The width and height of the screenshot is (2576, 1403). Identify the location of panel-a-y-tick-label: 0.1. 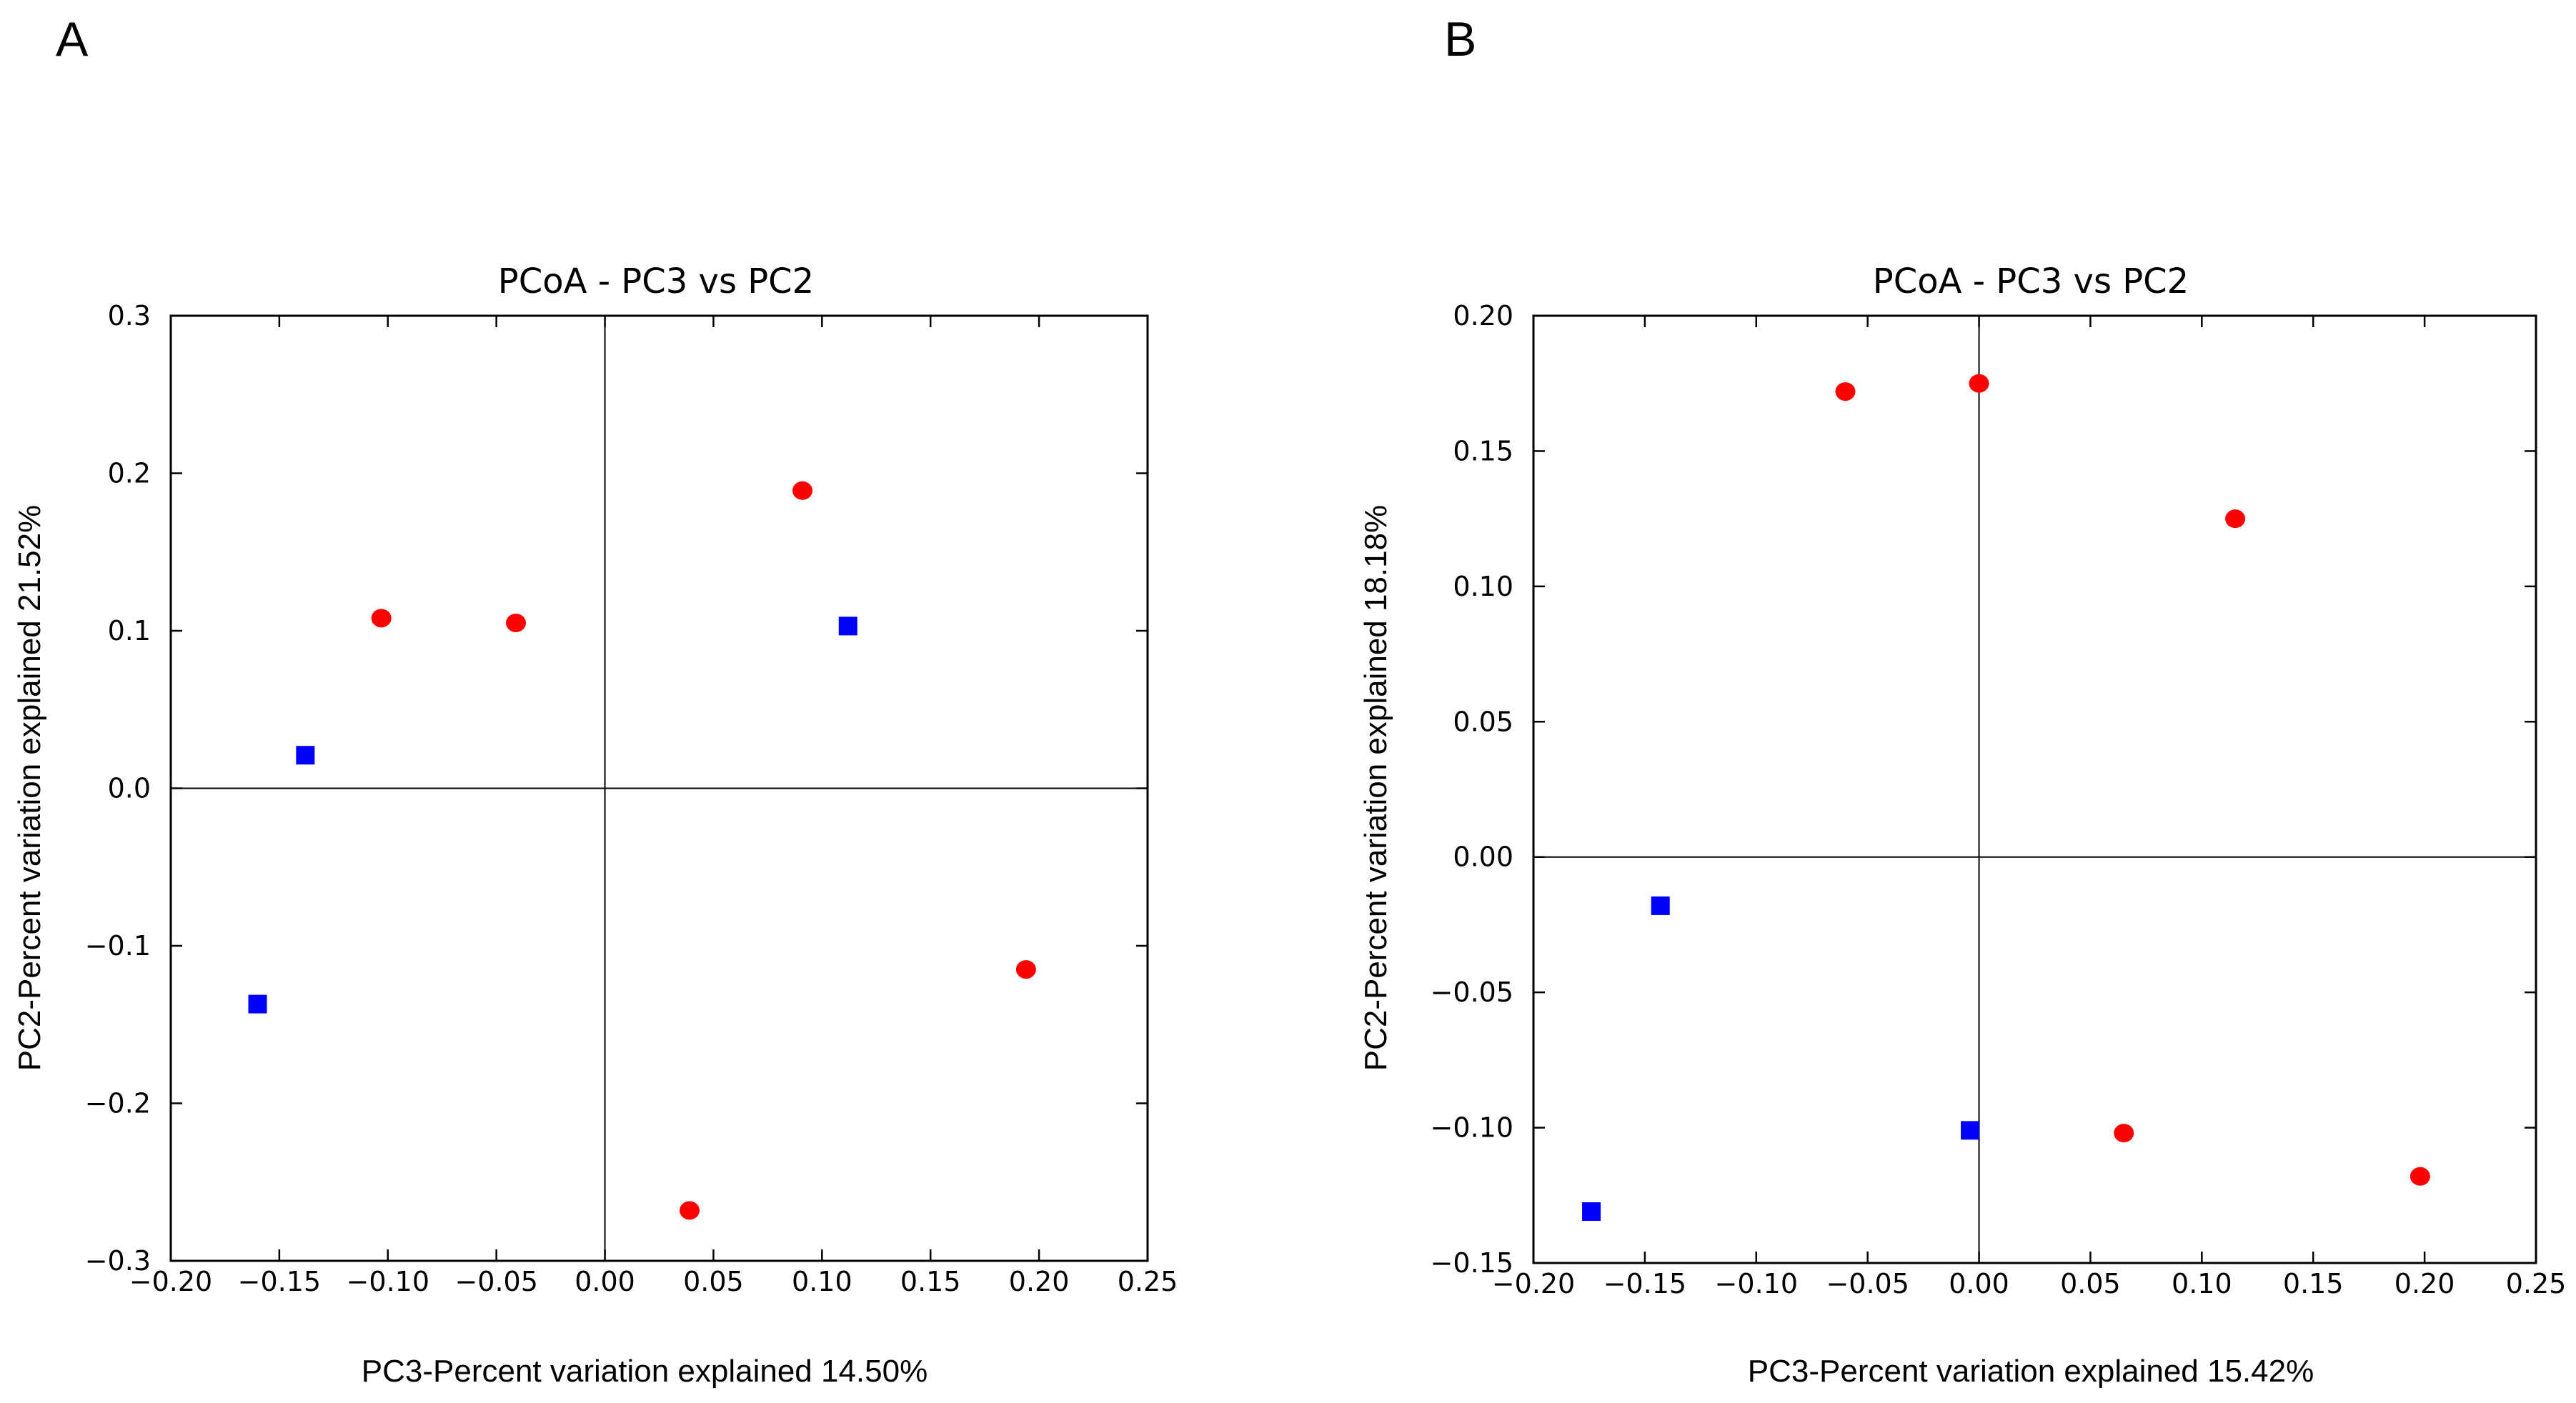
(129, 631).